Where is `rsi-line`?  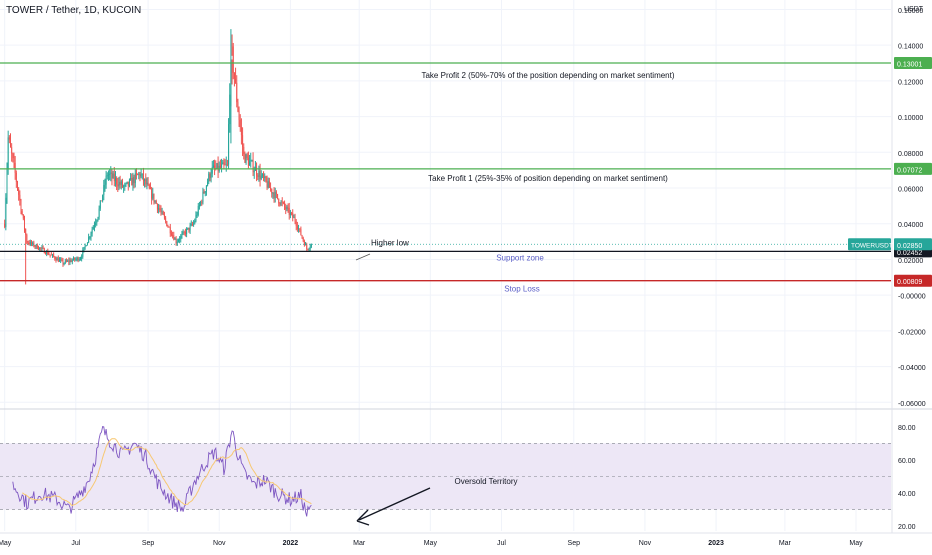
rsi-line is located at coordinates (162, 471).